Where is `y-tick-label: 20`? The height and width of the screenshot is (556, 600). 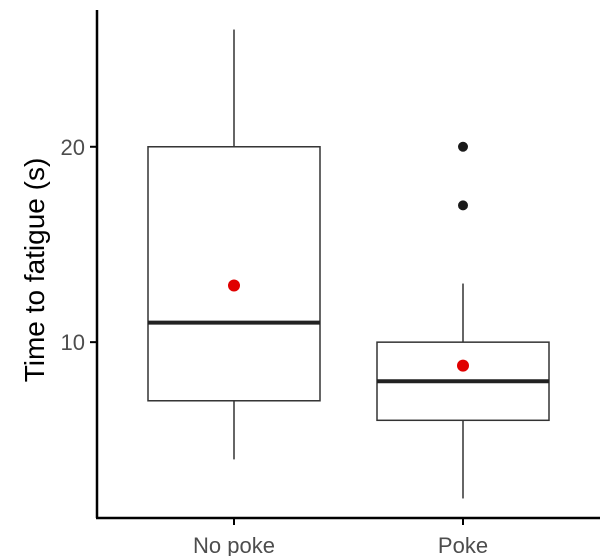
y-tick-label: 20 is located at coordinates (73, 147).